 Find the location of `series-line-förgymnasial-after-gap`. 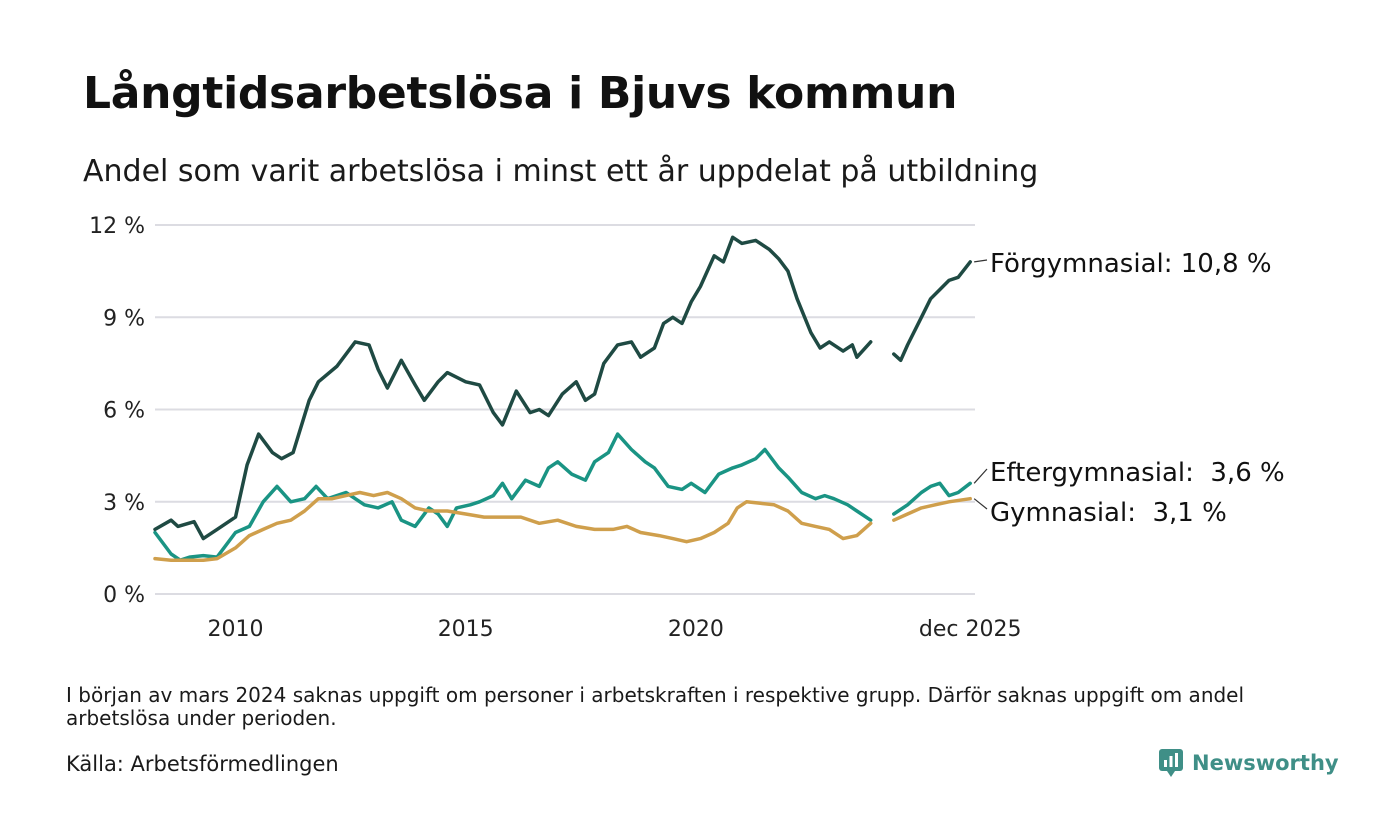

series-line-förgymnasial-after-gap is located at coordinates (932, 311).